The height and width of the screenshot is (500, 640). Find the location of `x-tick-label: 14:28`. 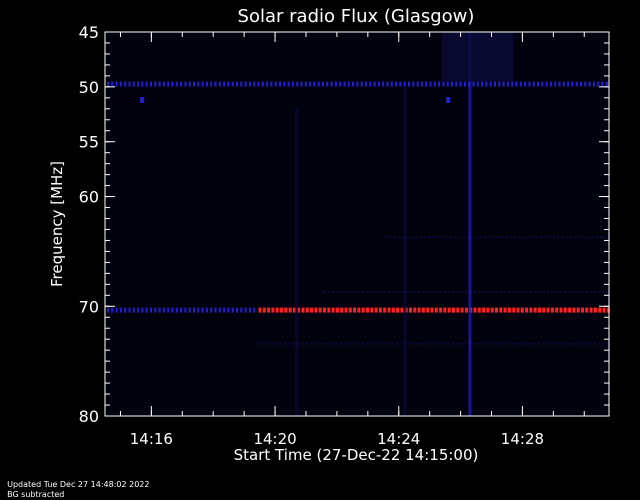

x-tick-label: 14:28 is located at coordinates (522, 439).